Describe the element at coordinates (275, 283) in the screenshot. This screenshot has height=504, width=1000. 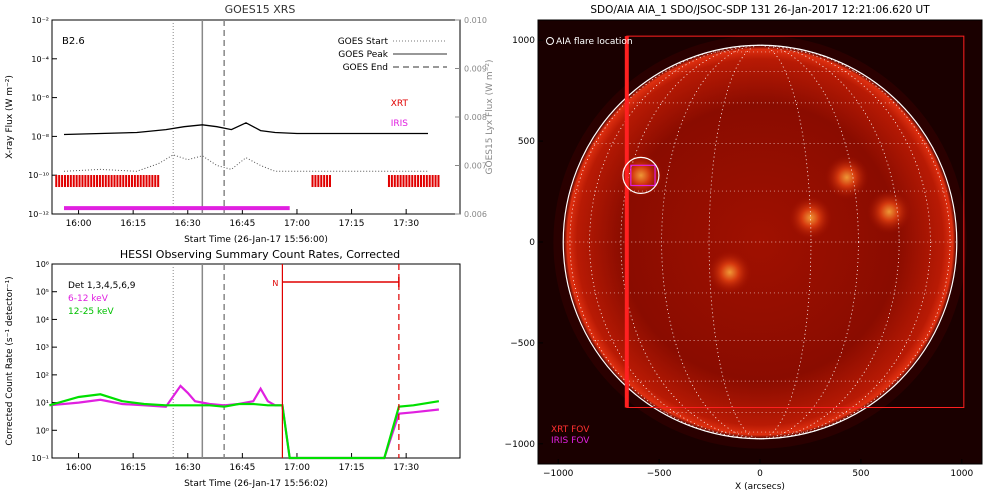
I see `night-label: N` at that location.